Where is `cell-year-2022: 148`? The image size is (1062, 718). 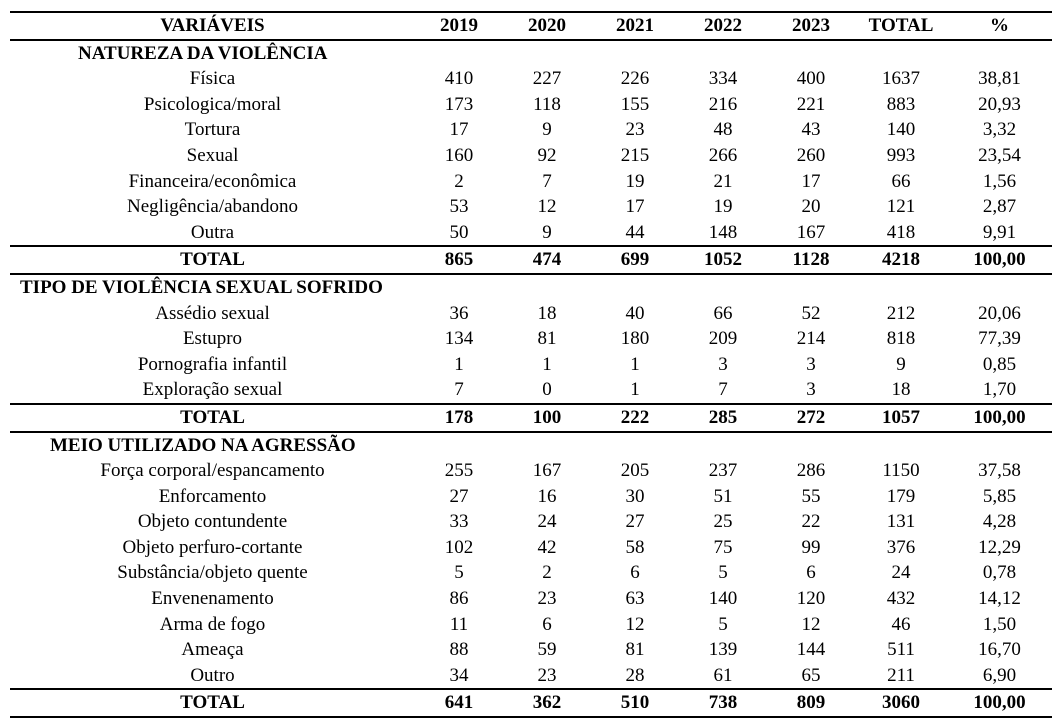
cell-year-2022: 148 is located at coordinates (723, 232).